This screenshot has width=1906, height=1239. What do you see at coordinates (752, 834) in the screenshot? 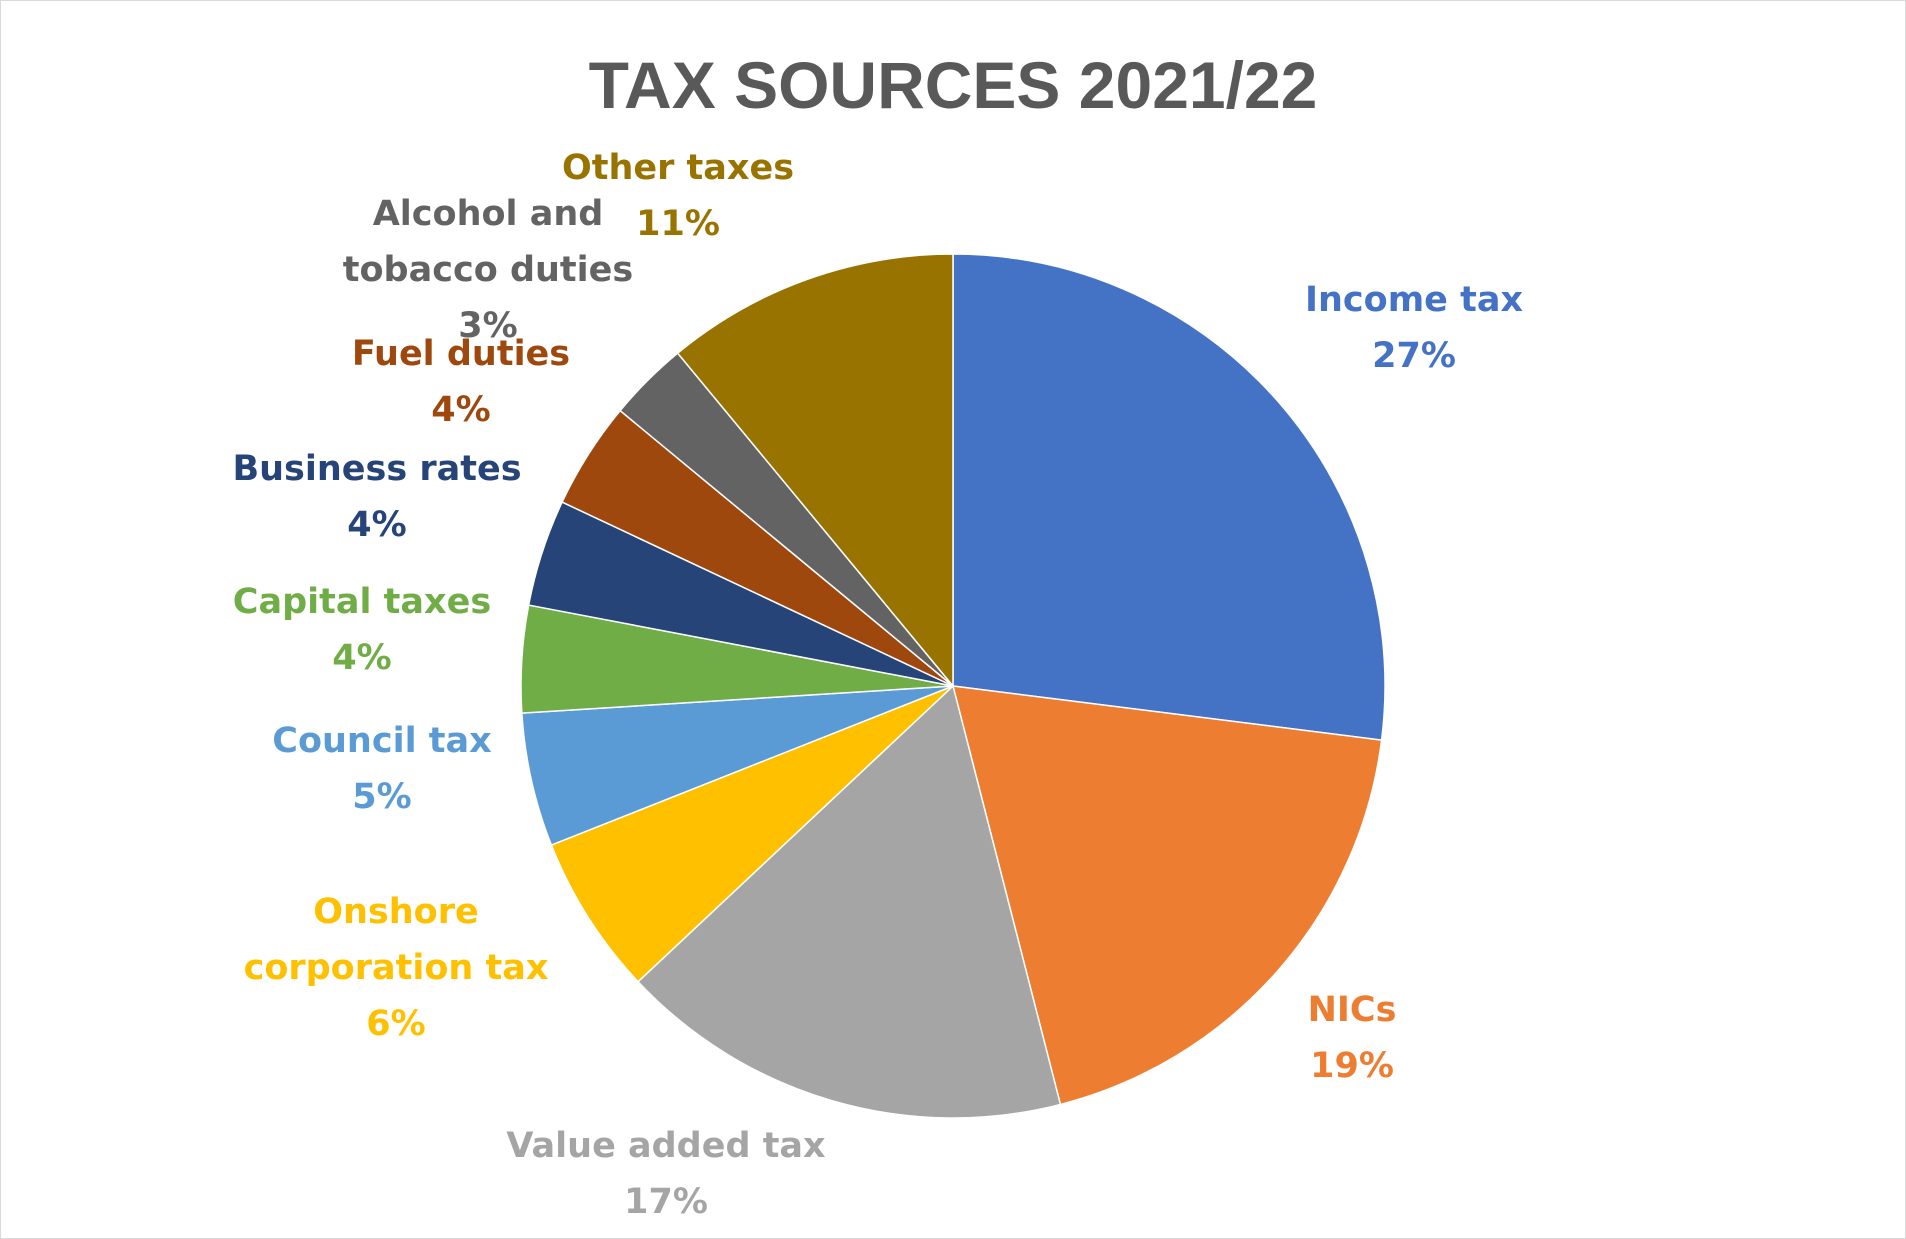
I see `pie-slice-onshore-corporation-tax` at bounding box center [752, 834].